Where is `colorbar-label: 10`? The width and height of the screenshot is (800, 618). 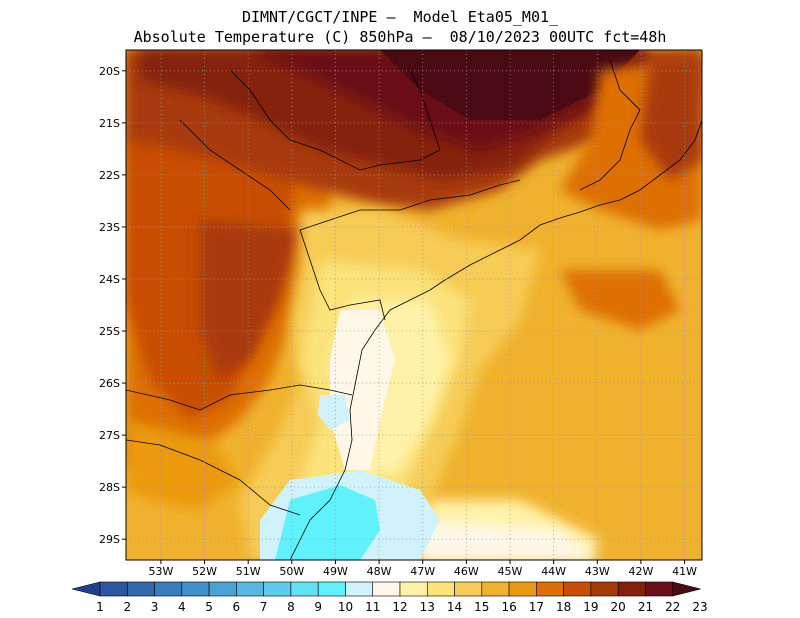
colorbar-label: 10 is located at coordinates (345, 607).